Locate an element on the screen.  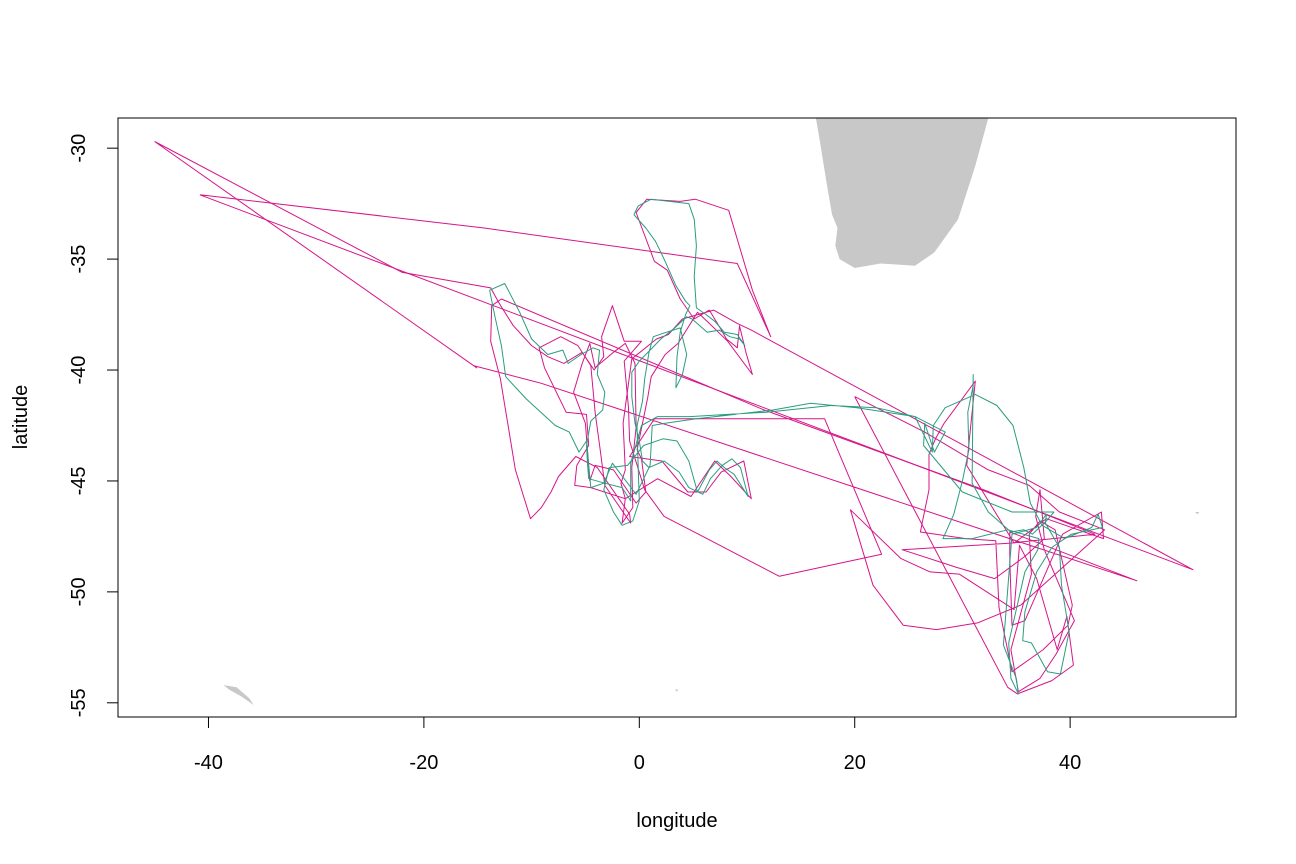
x-tick-label: 40 is located at coordinates (1070, 763).